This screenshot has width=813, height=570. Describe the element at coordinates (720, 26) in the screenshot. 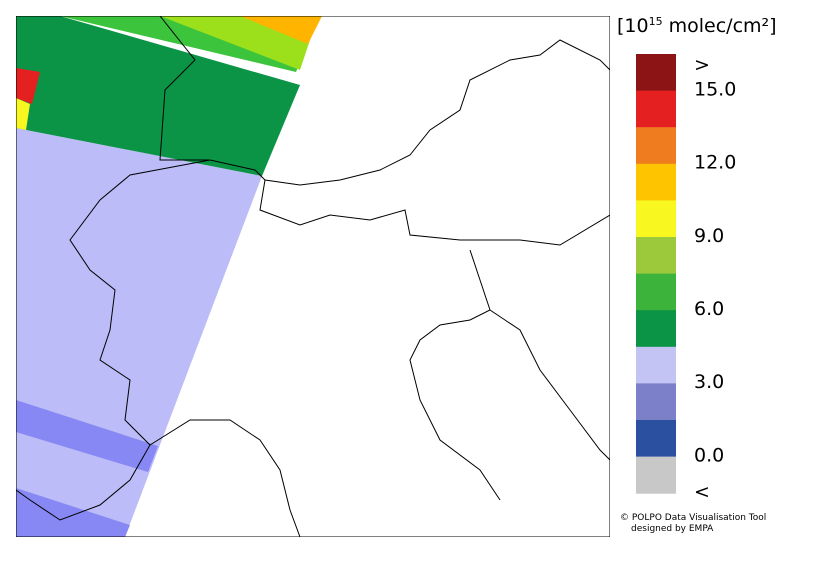

I see `legend-title-unit: molec/cm²]` at that location.